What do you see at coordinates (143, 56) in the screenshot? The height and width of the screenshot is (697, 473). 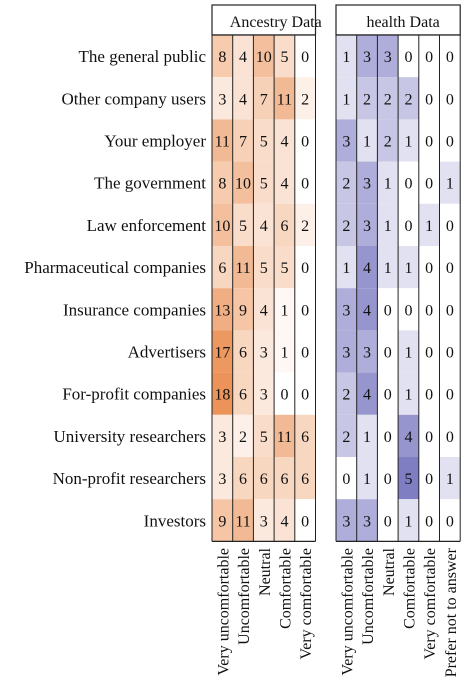 I see `row-label-the-general-public: The general public` at bounding box center [143, 56].